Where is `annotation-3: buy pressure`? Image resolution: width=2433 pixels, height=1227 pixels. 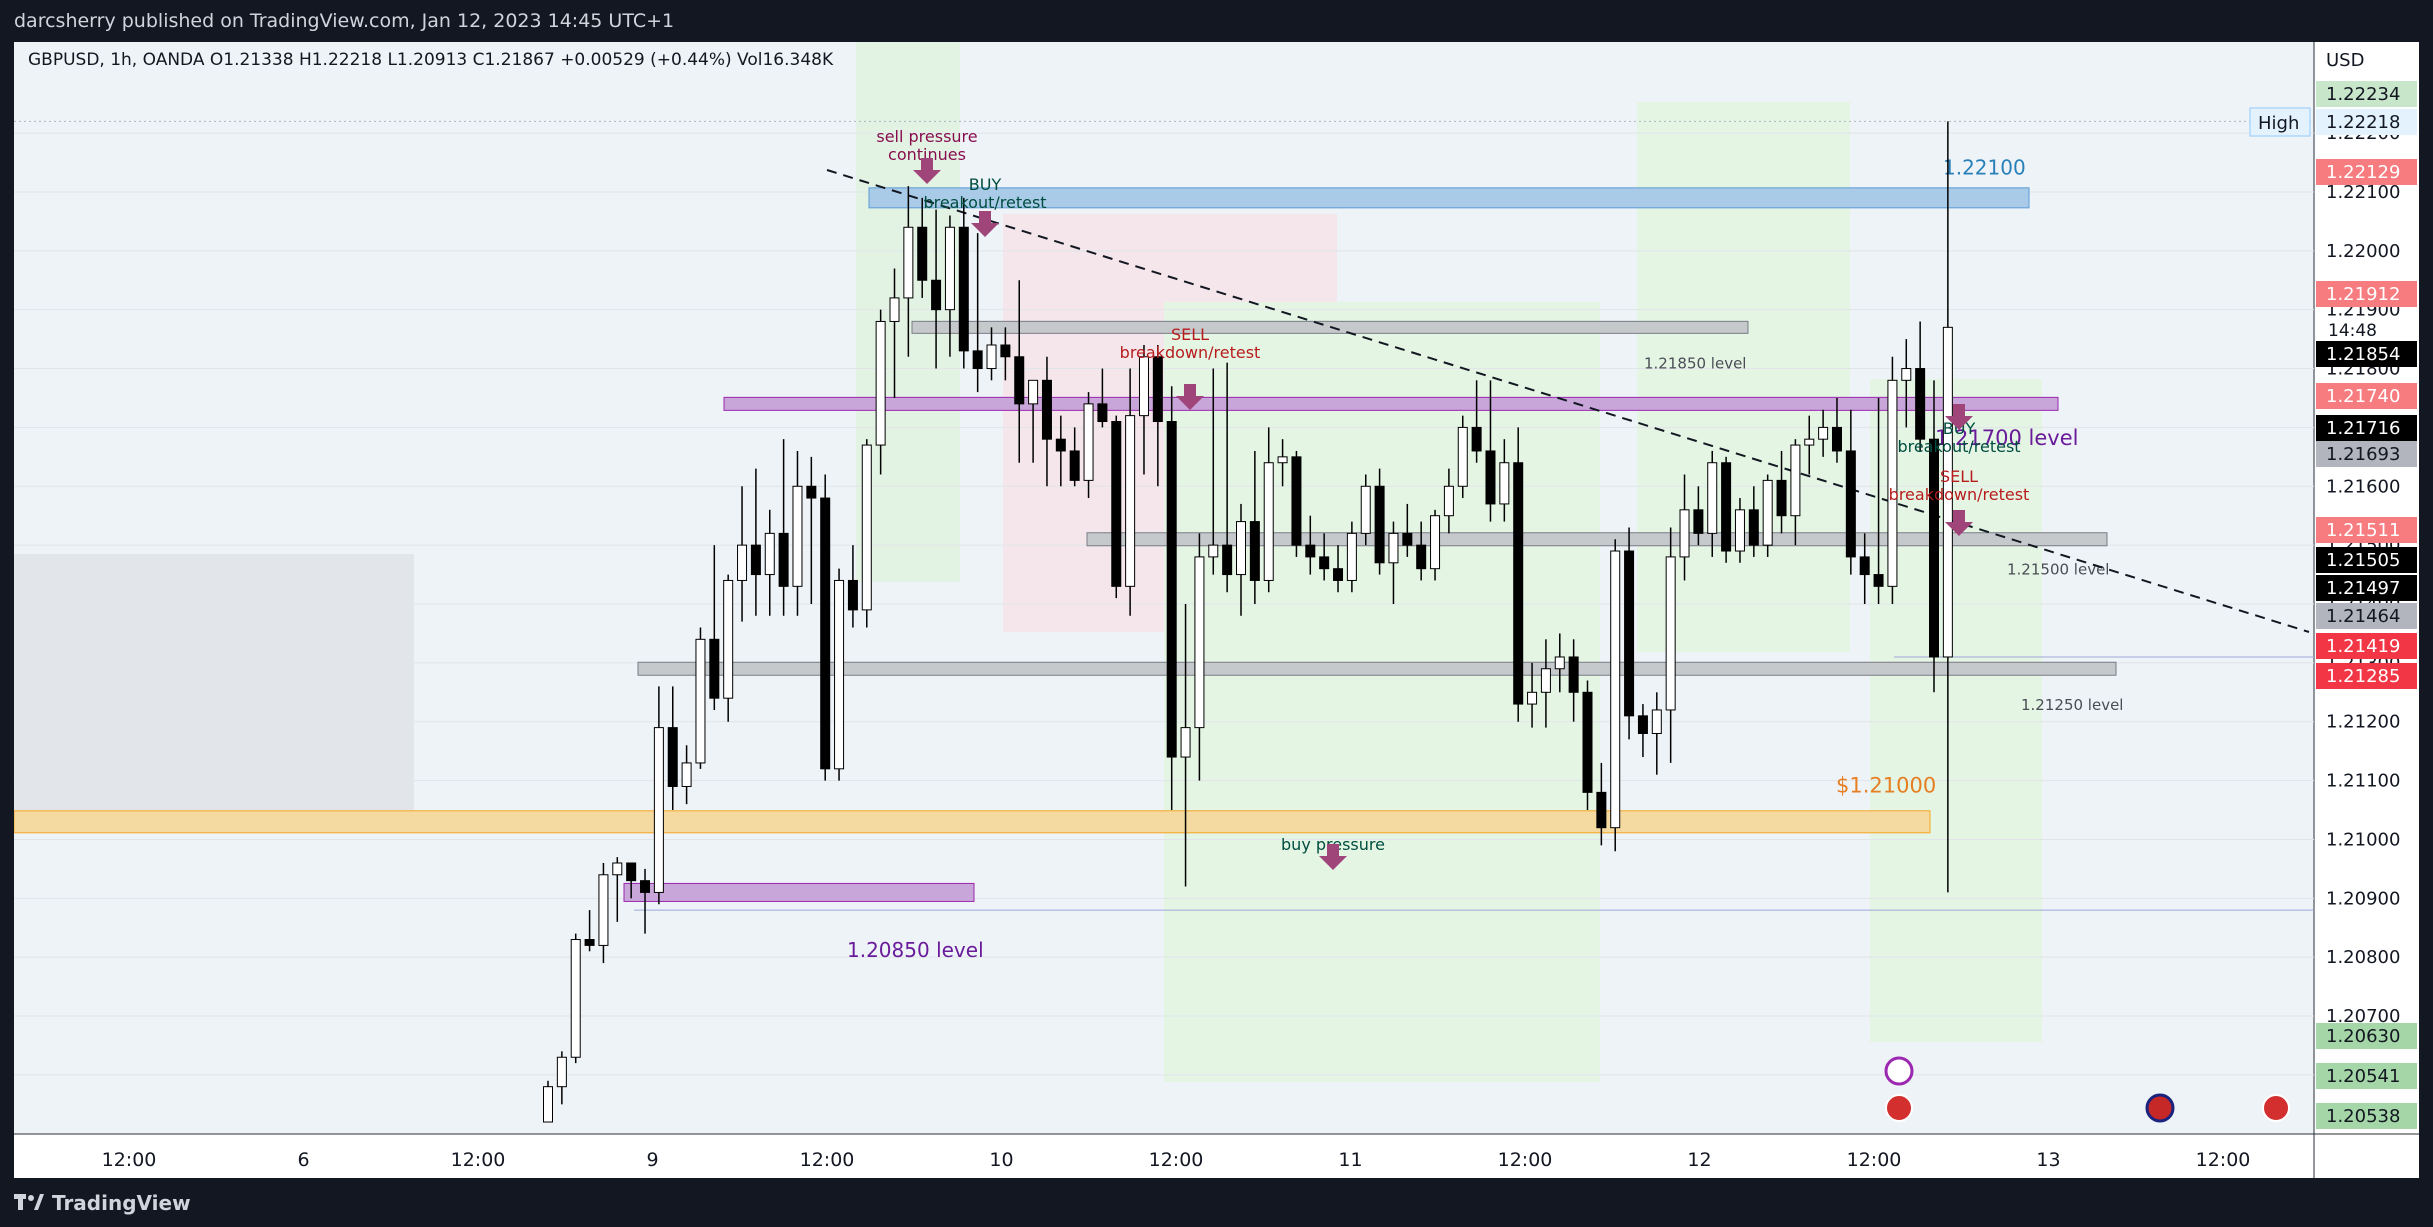 annotation-3: buy pressure is located at coordinates (1333, 852).